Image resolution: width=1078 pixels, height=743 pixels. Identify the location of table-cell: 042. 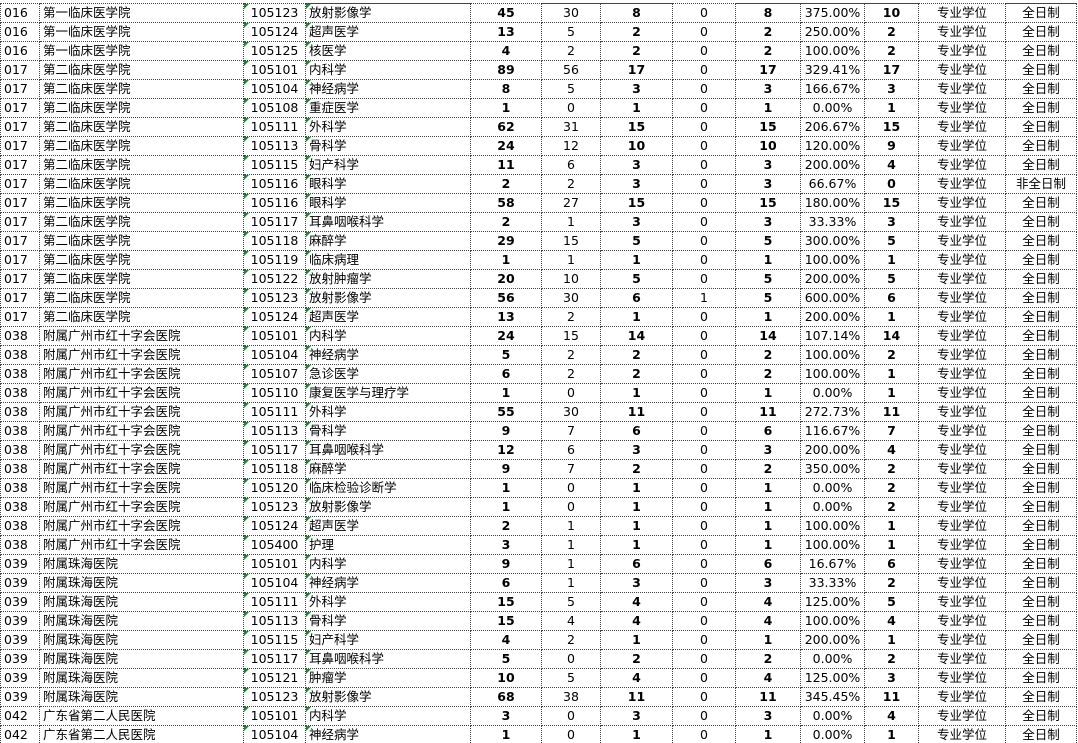
(20, 716).